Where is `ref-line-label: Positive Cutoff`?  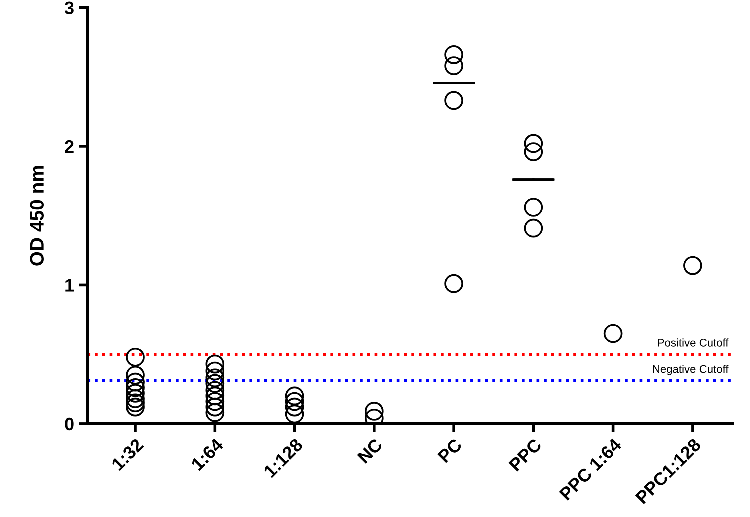
ref-line-label: Positive Cutoff is located at coordinates (693, 342).